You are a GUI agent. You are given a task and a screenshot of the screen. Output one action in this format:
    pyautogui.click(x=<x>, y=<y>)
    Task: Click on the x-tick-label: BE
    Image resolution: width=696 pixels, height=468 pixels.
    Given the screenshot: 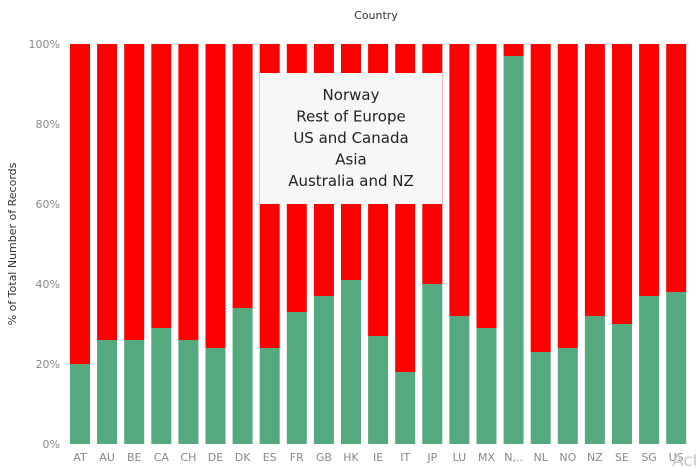 What is the action you would take?
    pyautogui.click(x=134, y=457)
    